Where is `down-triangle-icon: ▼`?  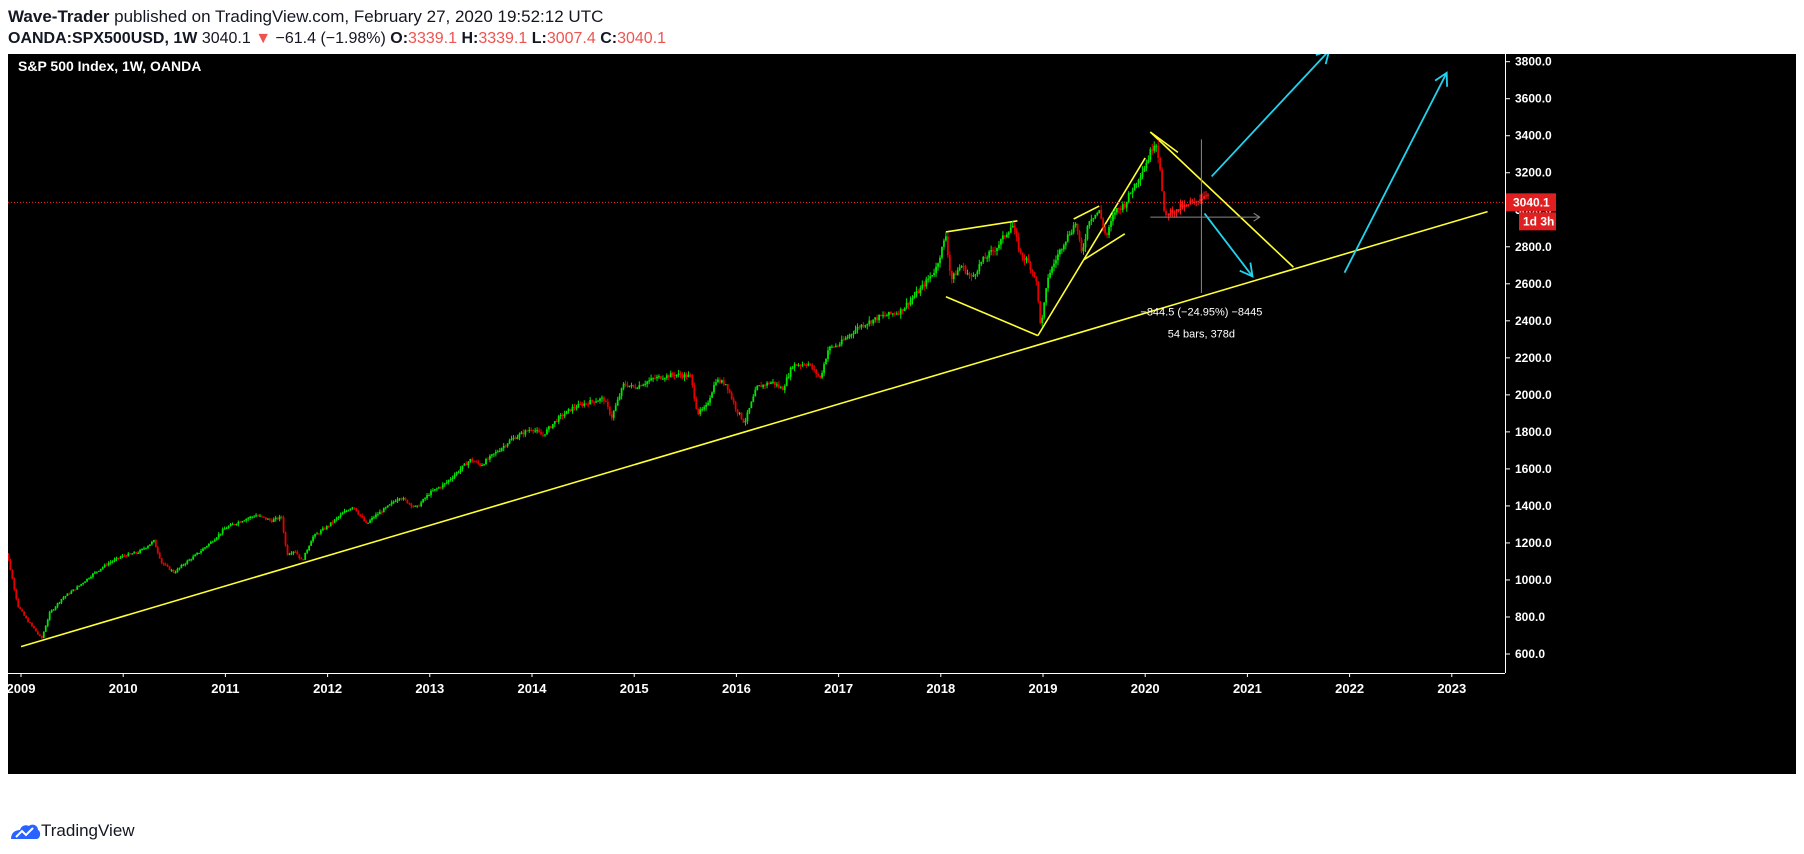 down-triangle-icon: ▼ is located at coordinates (263, 38).